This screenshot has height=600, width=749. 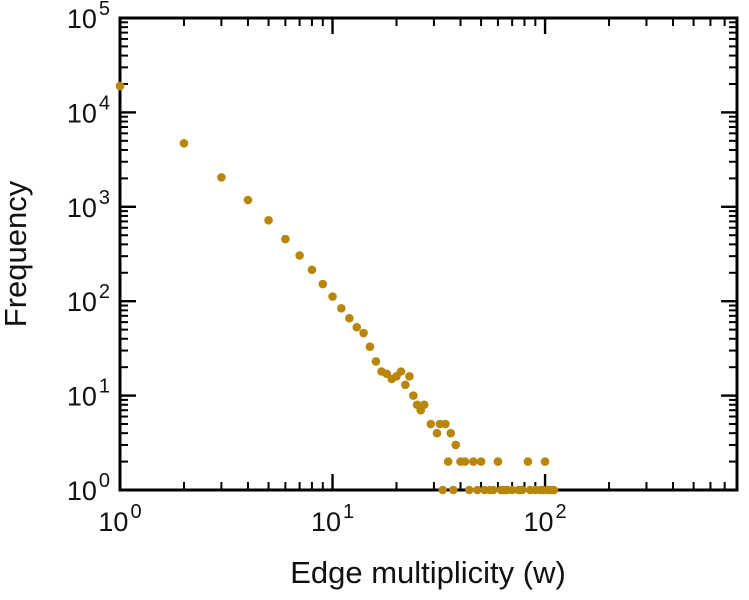 What do you see at coordinates (88, 17) in the screenshot?
I see `tick-label: 10 5` at bounding box center [88, 17].